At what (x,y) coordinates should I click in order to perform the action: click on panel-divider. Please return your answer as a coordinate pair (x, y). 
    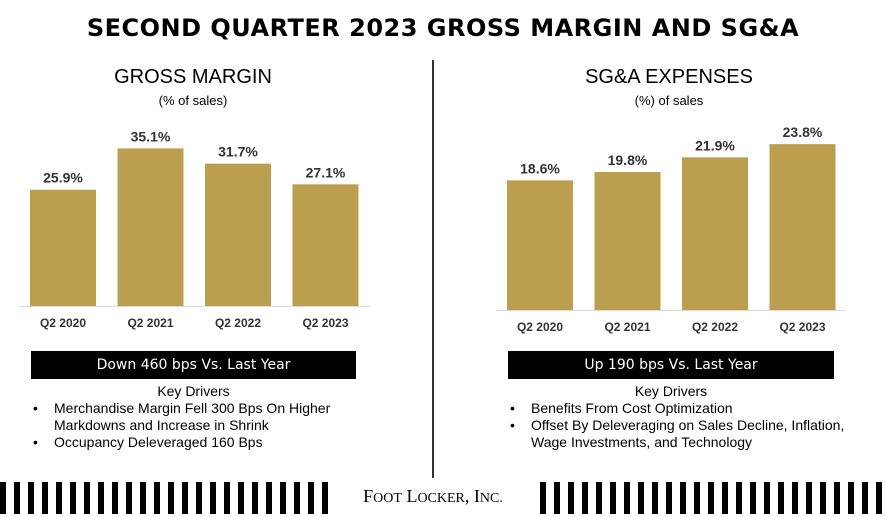
    Looking at the image, I should click on (433, 269).